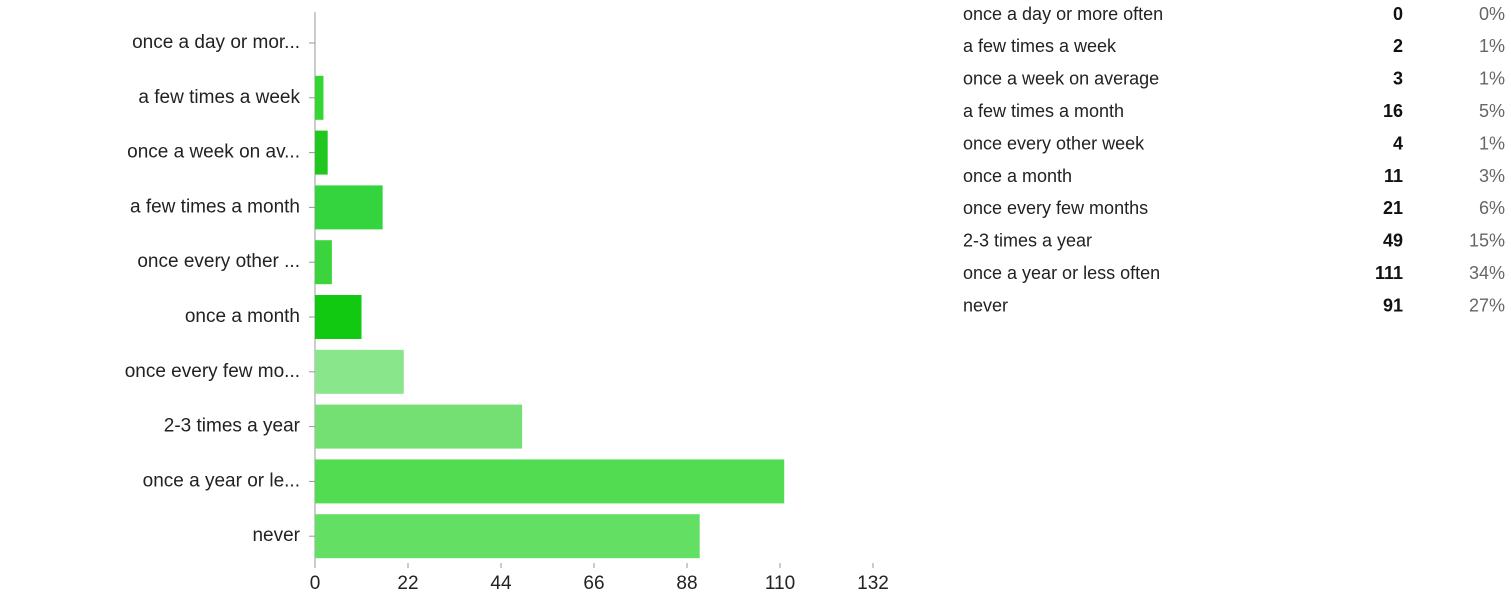 This screenshot has height=598, width=1511. I want to click on table-percent: 5%, so click(1492, 111).